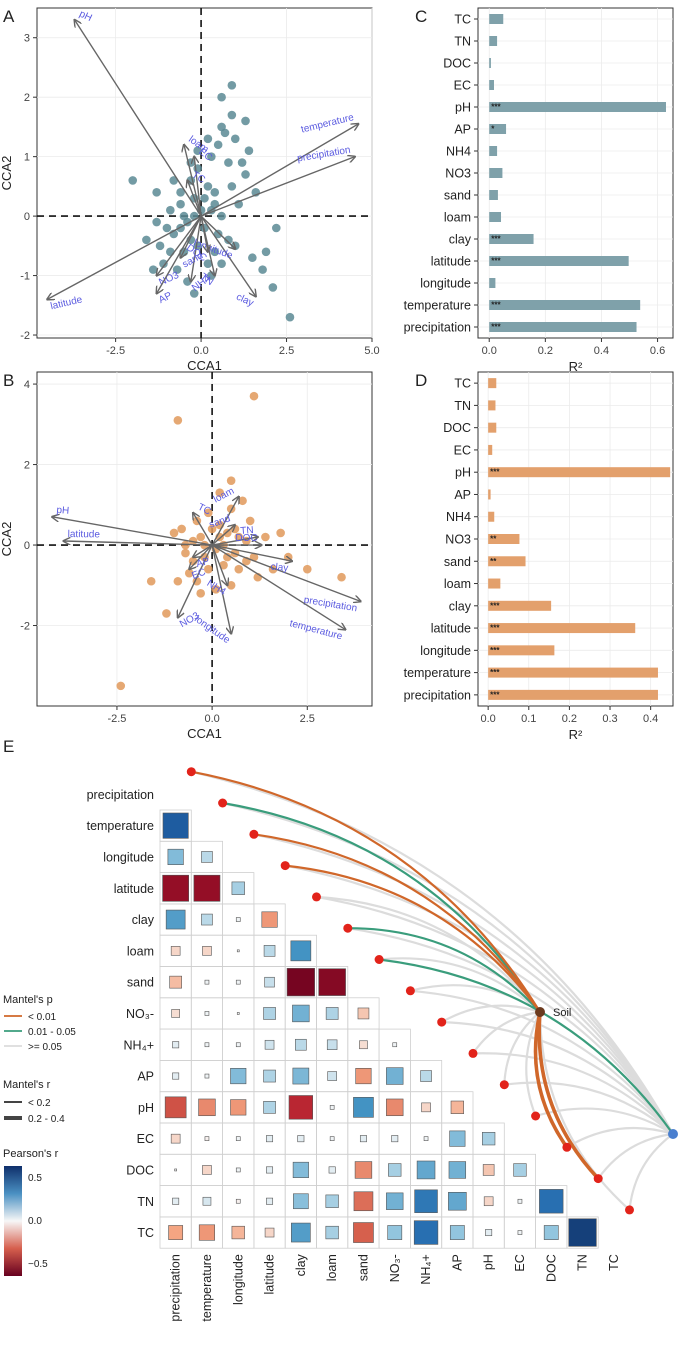 This screenshot has width=685, height=1363. What do you see at coordinates (270, 1274) in the screenshot?
I see `column-label: latitude` at bounding box center [270, 1274].